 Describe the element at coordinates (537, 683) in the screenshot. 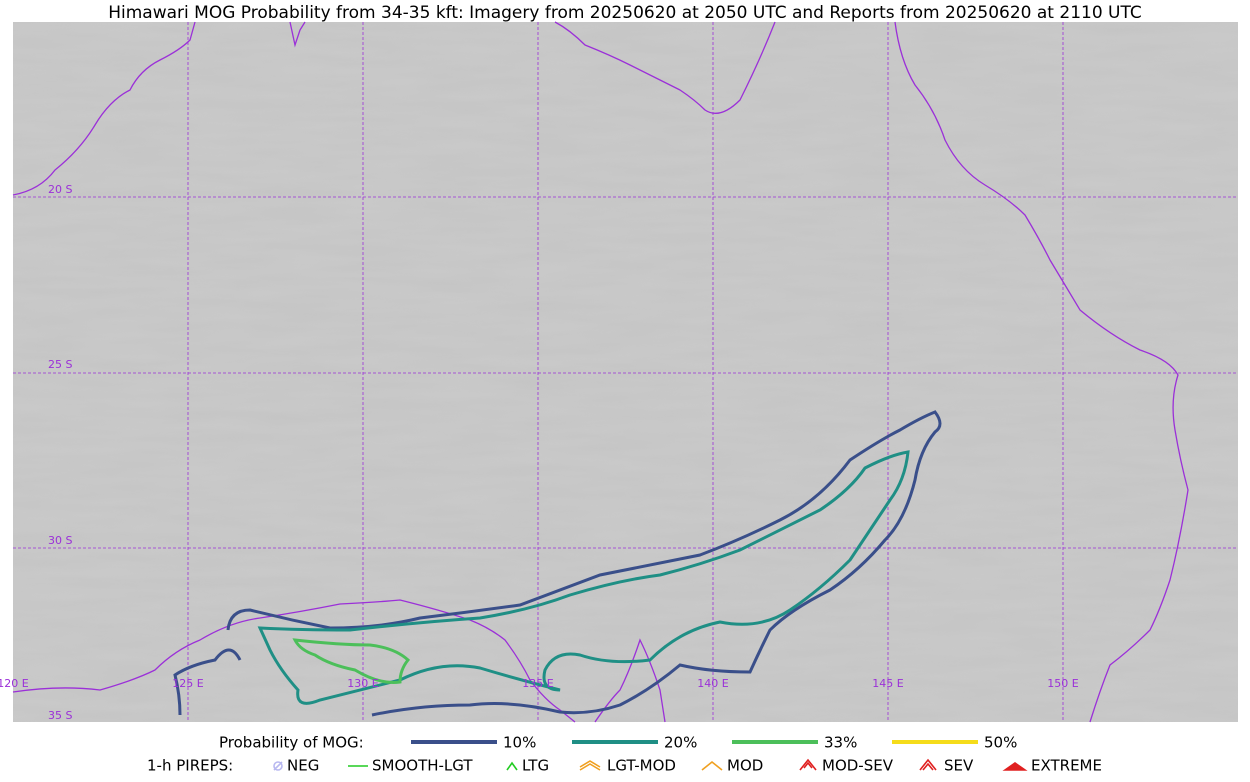

I see `lon-label: 135 E` at that location.